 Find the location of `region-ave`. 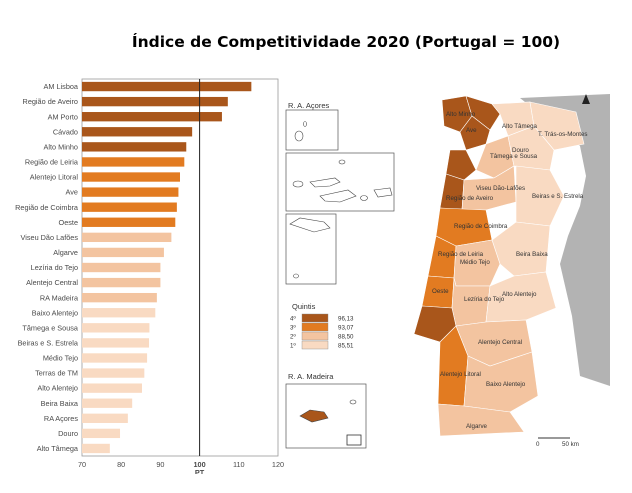

region-ave is located at coordinates (475, 133).